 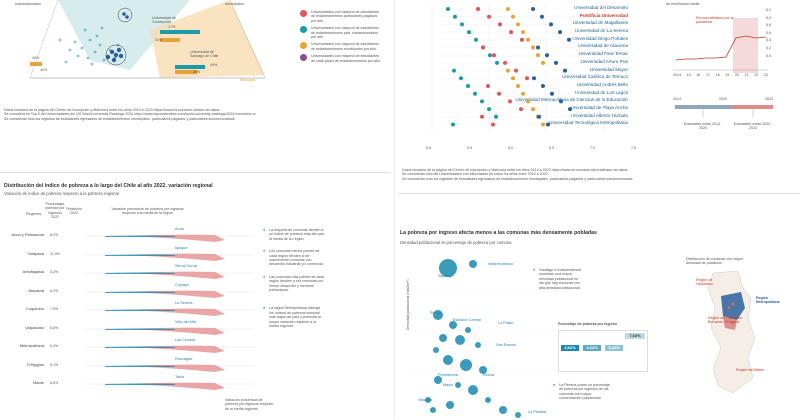 What do you see at coordinates (195, 172) in the screenshot?
I see `divider-left` at bounding box center [195, 172].